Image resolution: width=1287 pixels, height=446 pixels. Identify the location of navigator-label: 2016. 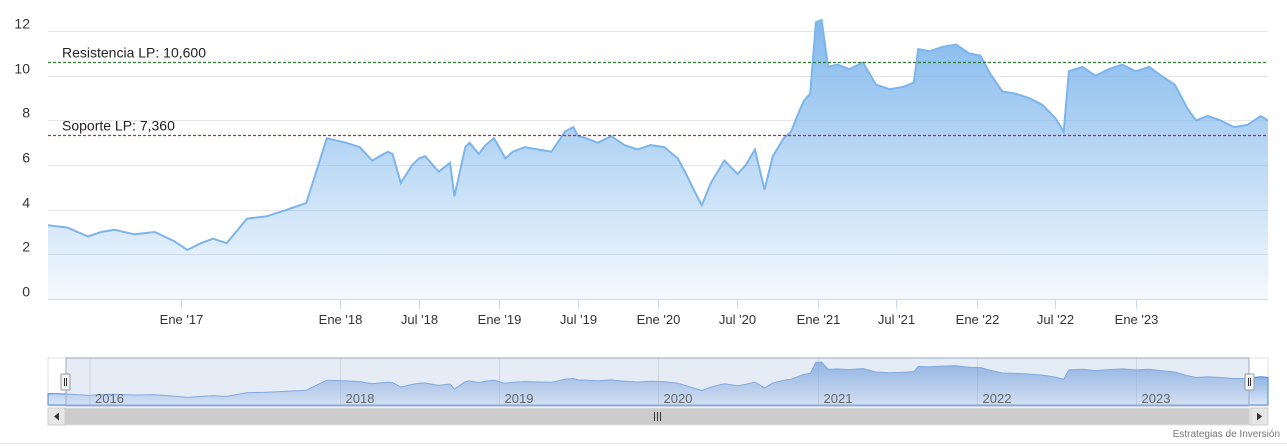
(109, 398).